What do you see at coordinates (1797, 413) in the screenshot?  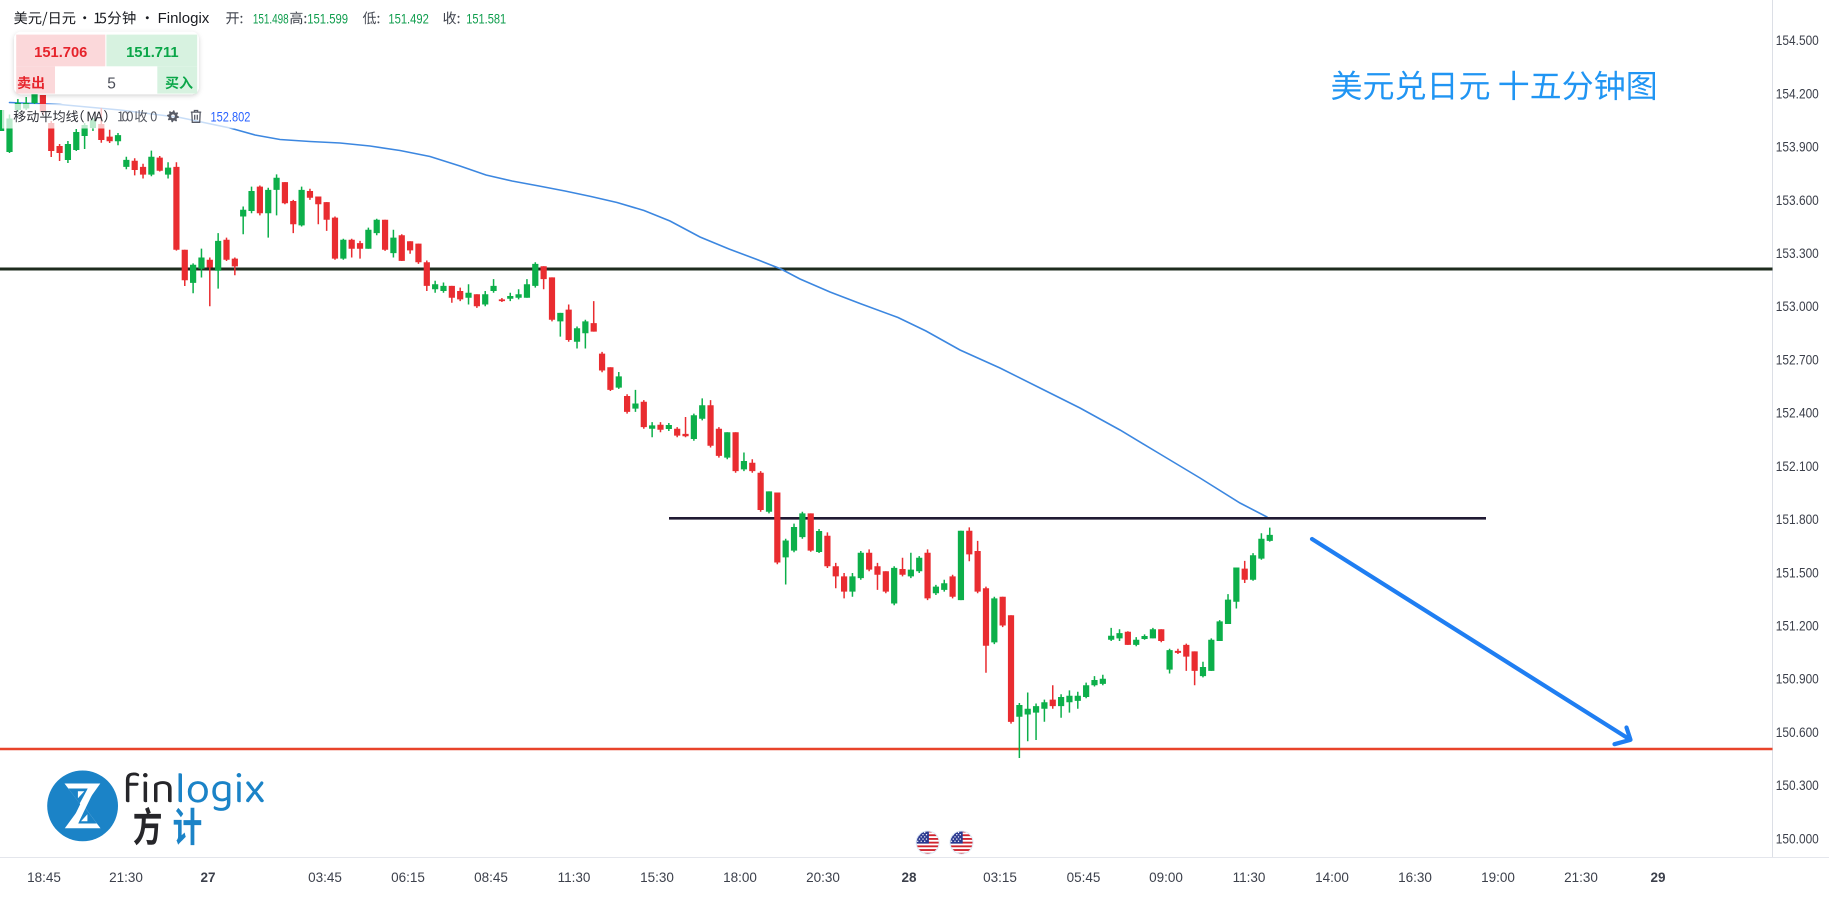 I see `svg-text: 152.400` at bounding box center [1797, 413].